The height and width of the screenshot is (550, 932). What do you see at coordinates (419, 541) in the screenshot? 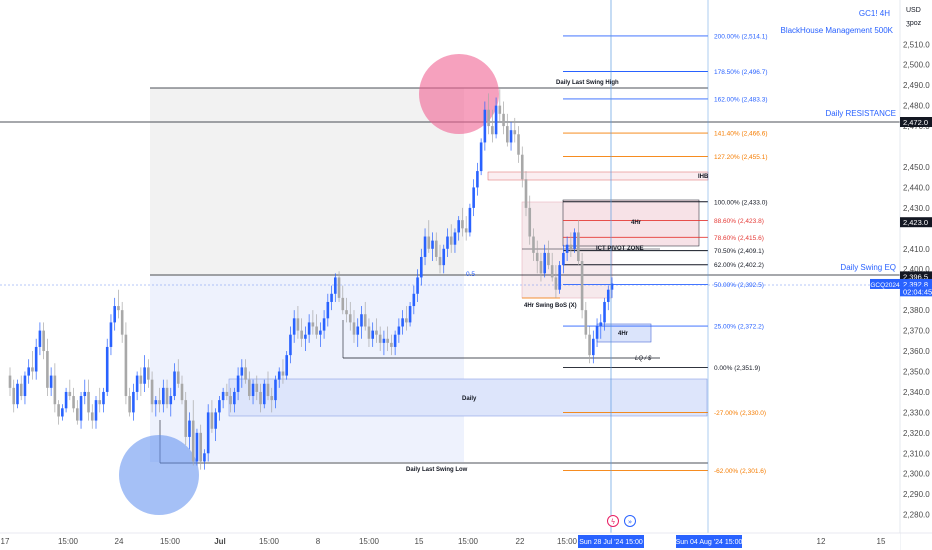
I see `time-tick-label: 15` at bounding box center [419, 541].